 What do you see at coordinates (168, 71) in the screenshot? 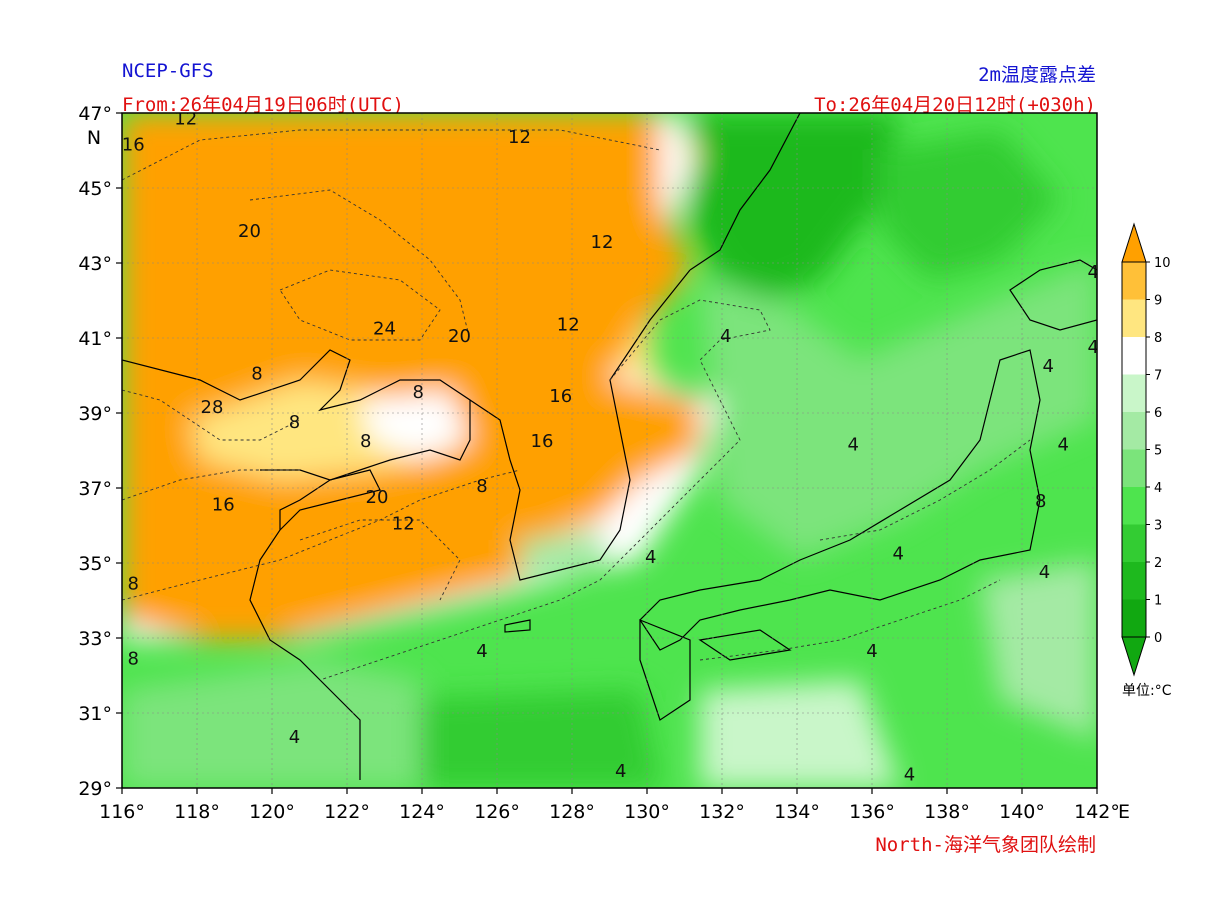
I see `model-name: NCEP-GFS` at bounding box center [168, 71].